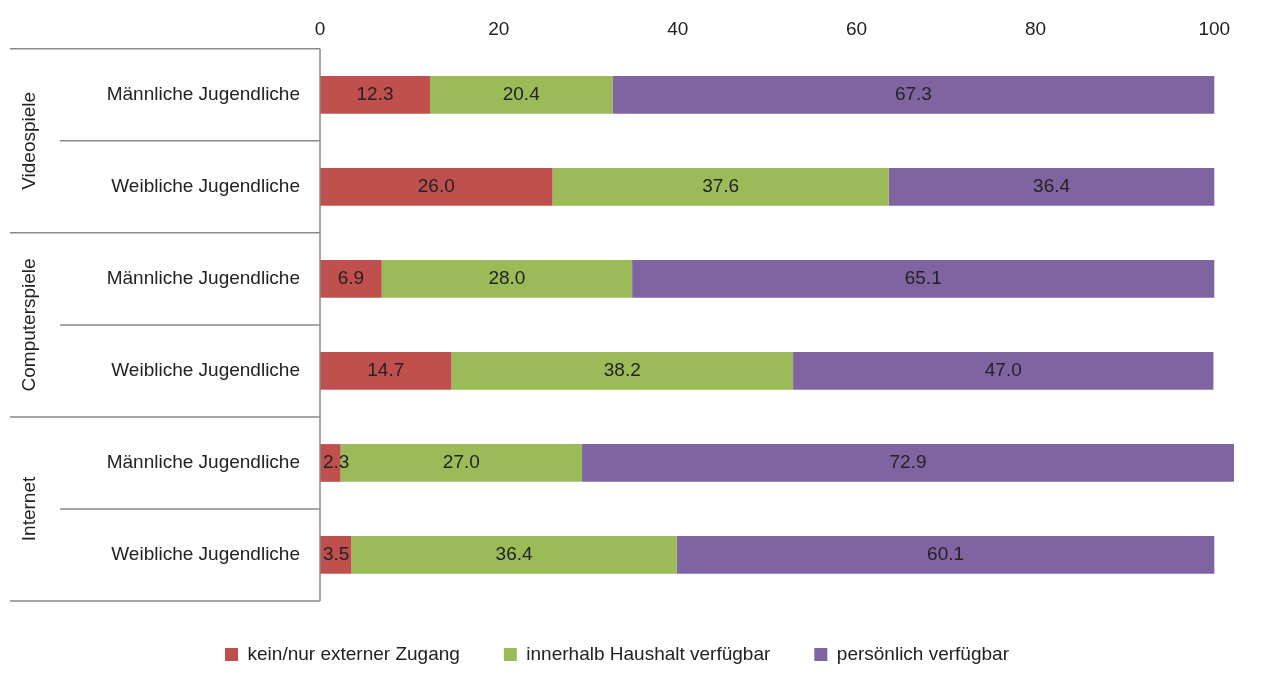 This screenshot has width=1270, height=682. What do you see at coordinates (353, 653) in the screenshot?
I see `legend-label: kein/nur externer Zugang` at bounding box center [353, 653].